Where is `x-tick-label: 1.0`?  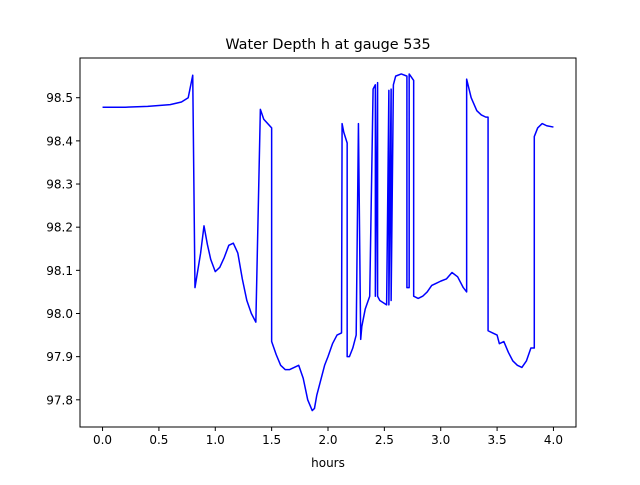 x-tick-label: 1.0 is located at coordinates (215, 440).